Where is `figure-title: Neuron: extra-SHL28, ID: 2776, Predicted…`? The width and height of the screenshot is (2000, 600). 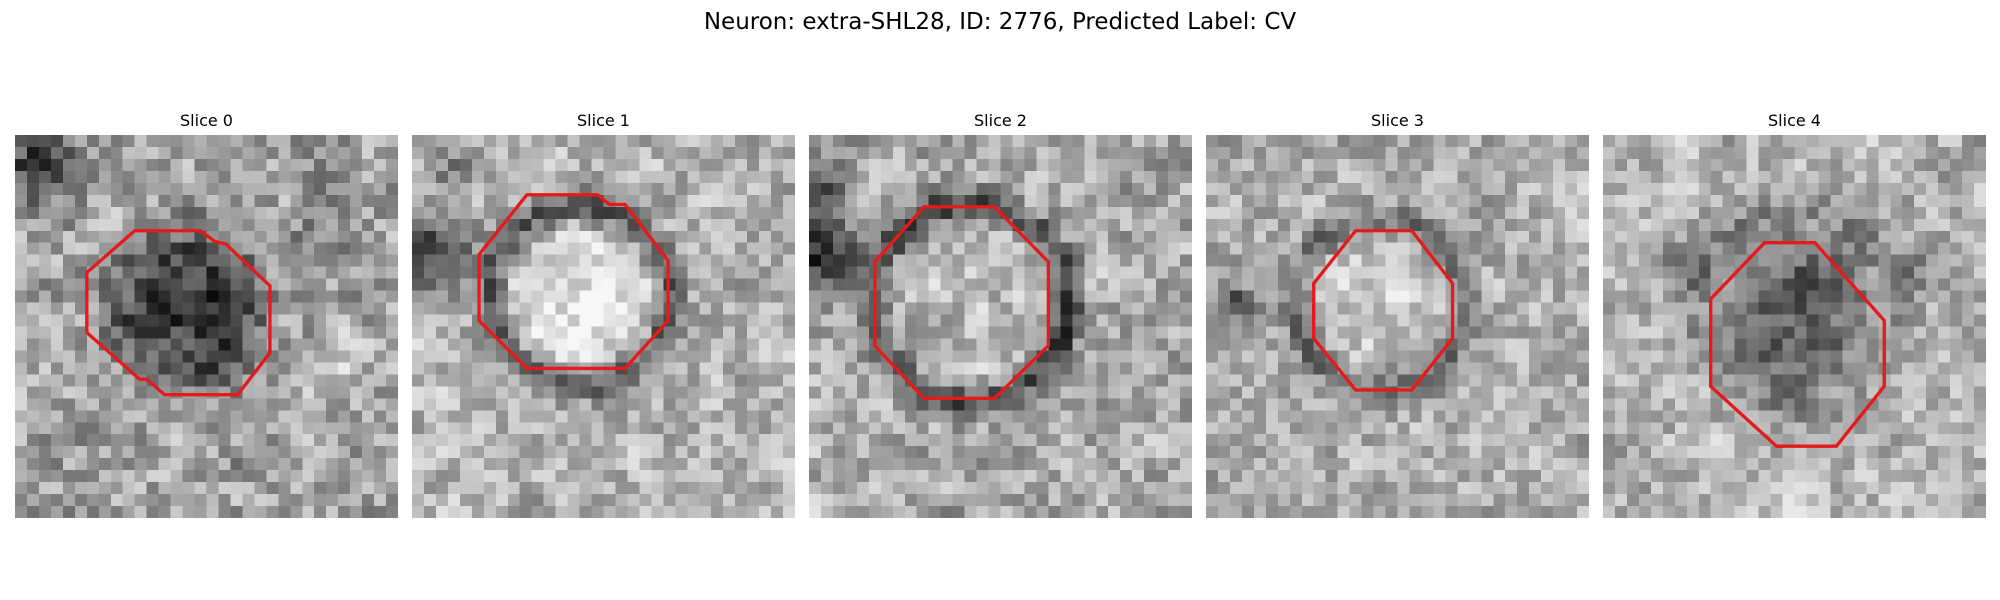
figure-title: Neuron: extra-SHL28, ID: 2776, Predicted… is located at coordinates (1000, 22).